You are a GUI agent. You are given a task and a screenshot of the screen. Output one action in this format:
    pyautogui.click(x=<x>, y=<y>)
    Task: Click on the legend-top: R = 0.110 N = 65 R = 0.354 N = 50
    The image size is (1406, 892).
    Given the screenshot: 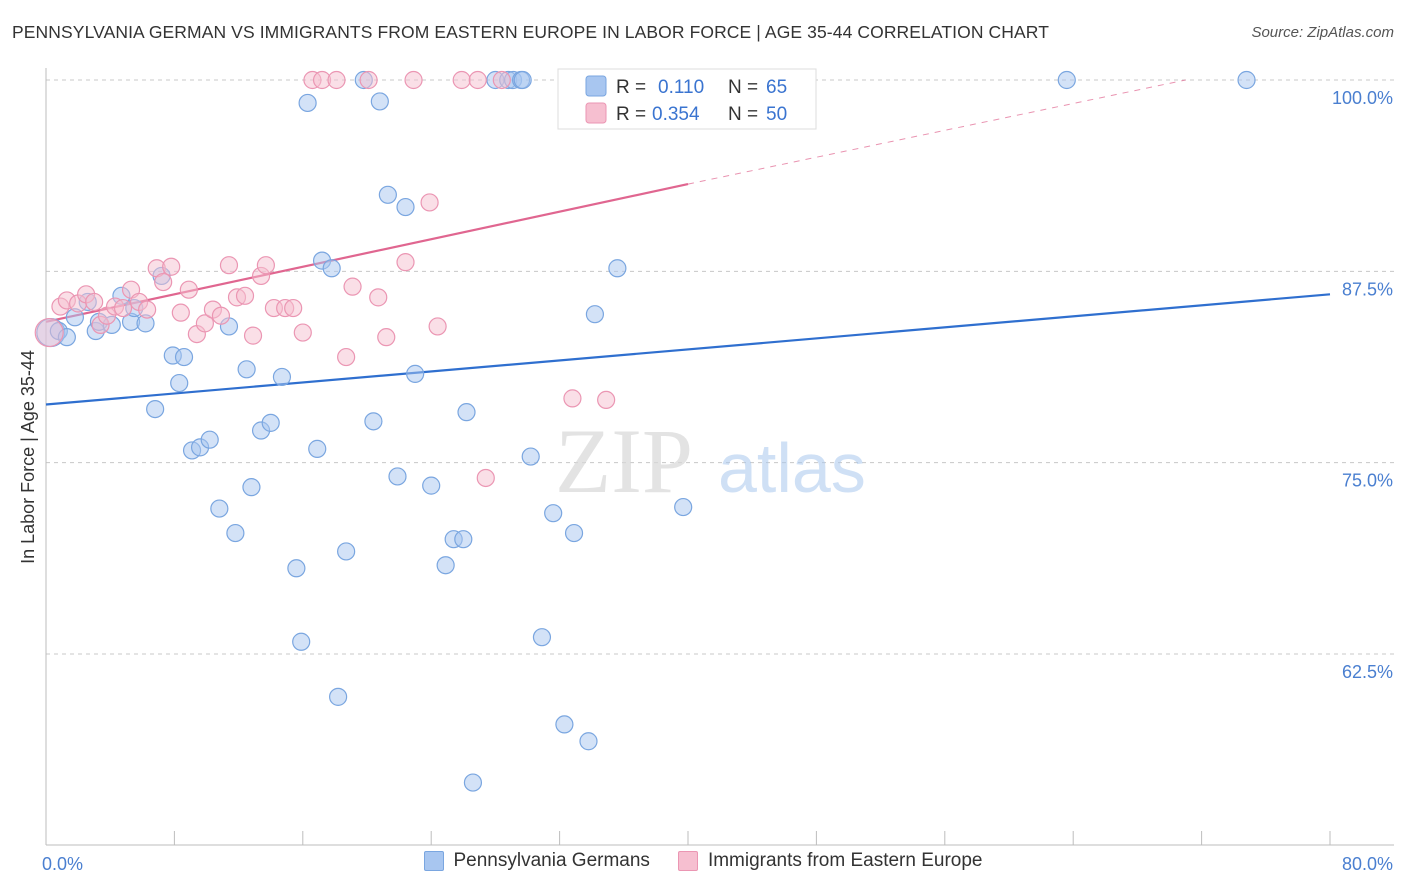 What is the action you would take?
    pyautogui.click(x=687, y=99)
    